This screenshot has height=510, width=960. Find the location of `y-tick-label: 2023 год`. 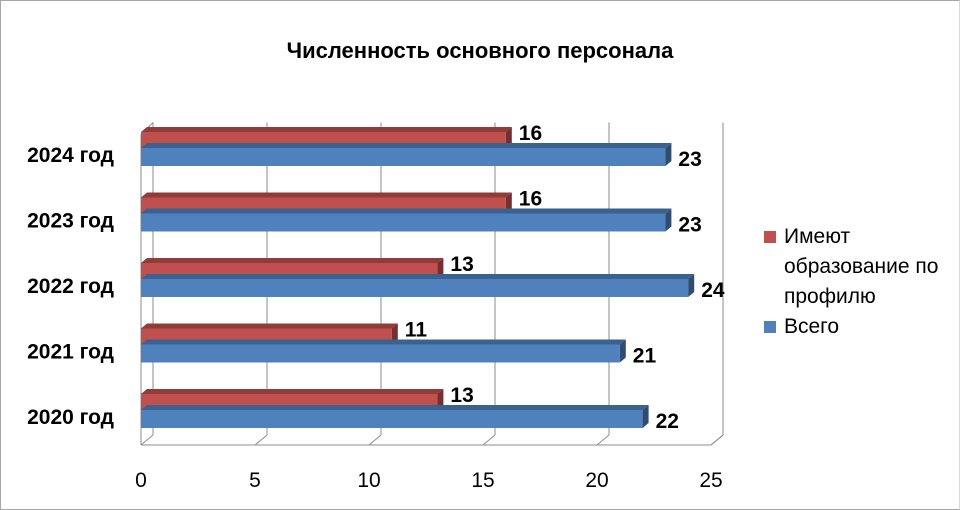

y-tick-label: 2023 год is located at coordinates (70, 221).